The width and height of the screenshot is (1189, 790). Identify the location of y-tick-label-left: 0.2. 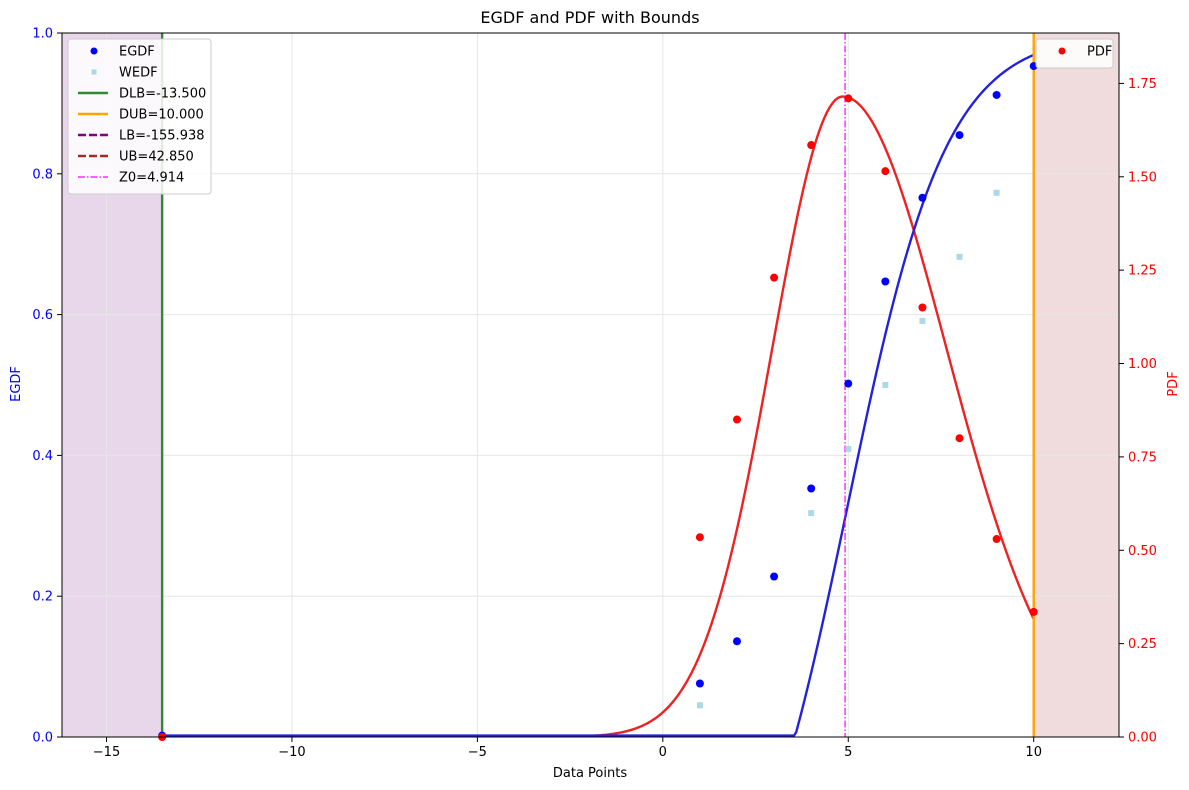
(42, 597).